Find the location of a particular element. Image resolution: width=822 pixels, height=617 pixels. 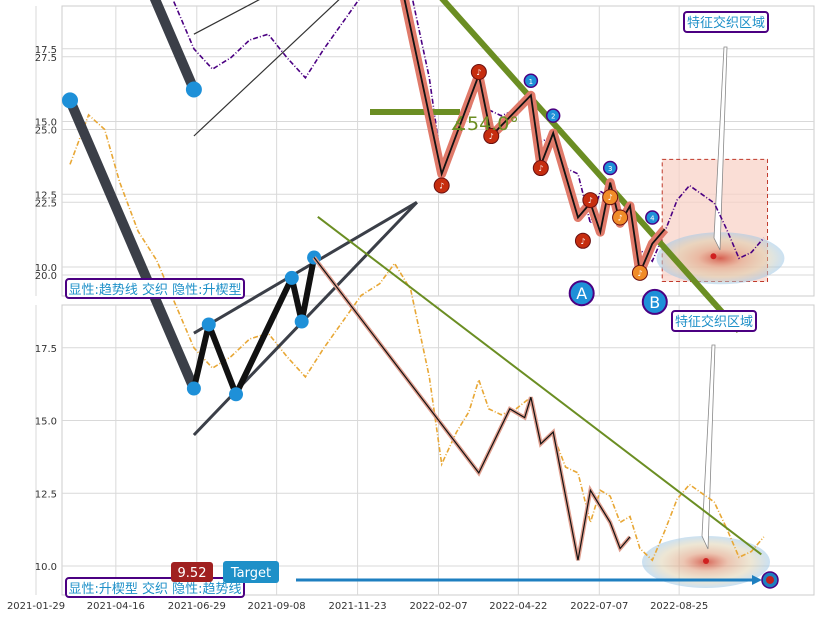

bottom-initial-trend is located at coordinates (132, 244).